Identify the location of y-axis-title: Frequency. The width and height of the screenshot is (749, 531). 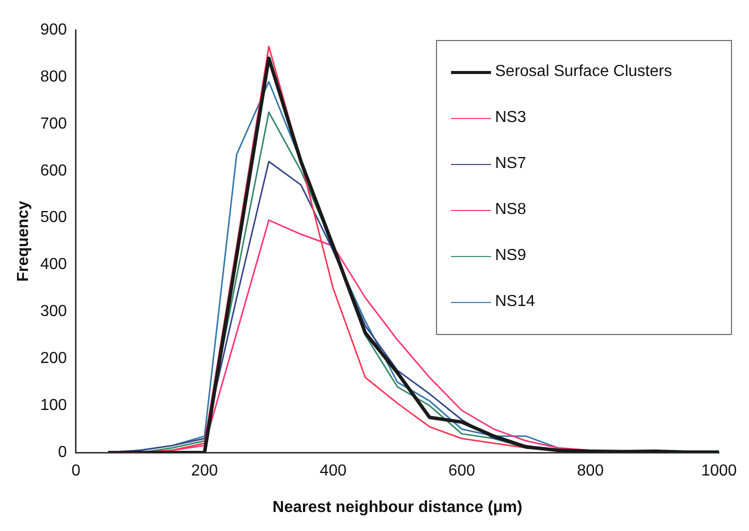
(23, 241).